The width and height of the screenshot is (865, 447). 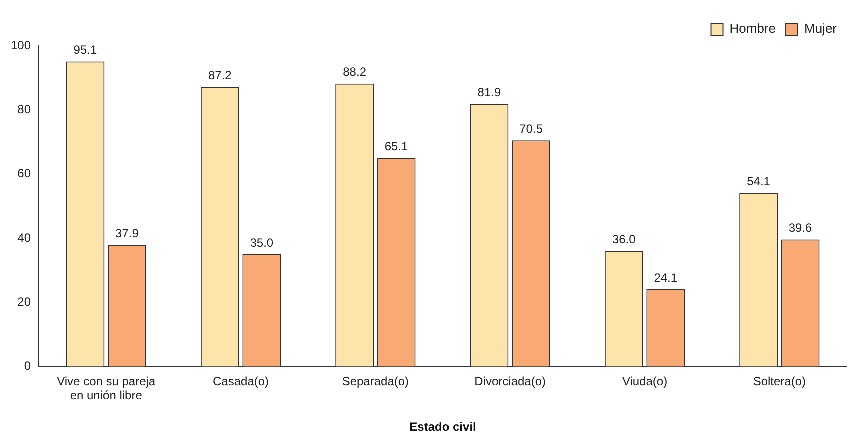 I want to click on data-label: 87.2, so click(x=220, y=75).